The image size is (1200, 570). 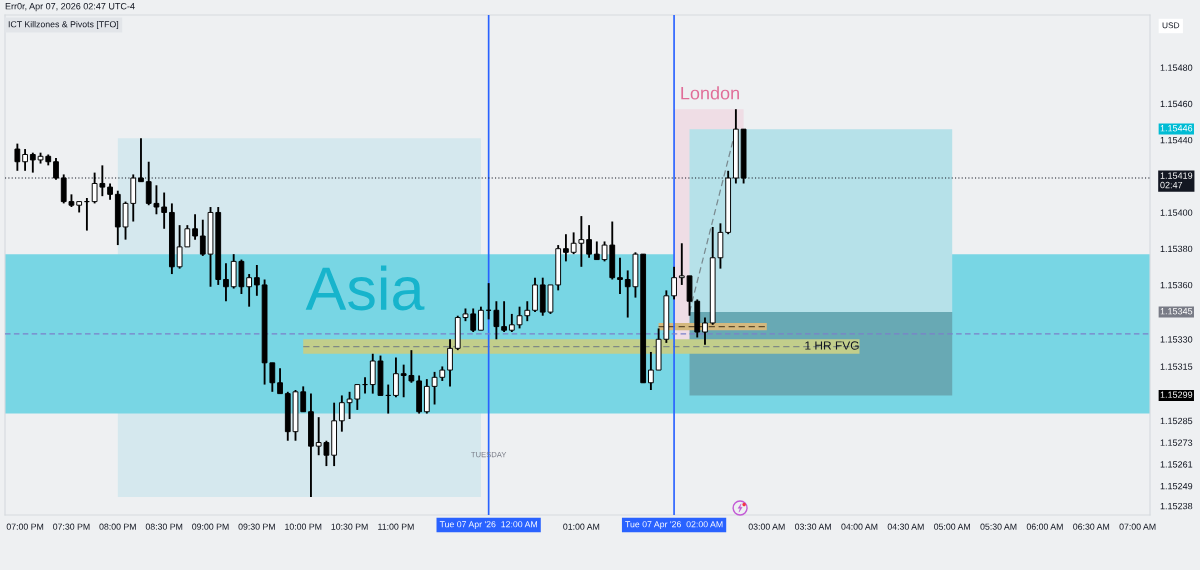 What do you see at coordinates (396, 526) in the screenshot?
I see `x-tick-label: 11:00 PM` at bounding box center [396, 526].